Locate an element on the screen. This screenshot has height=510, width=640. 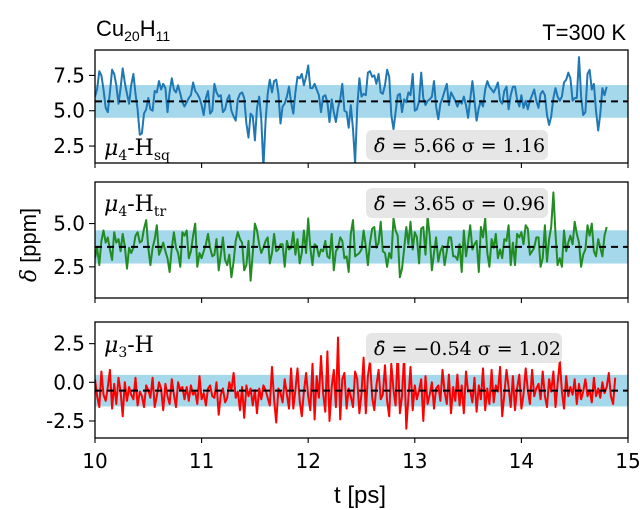
panel-label: μ3-H is located at coordinates (129, 347).